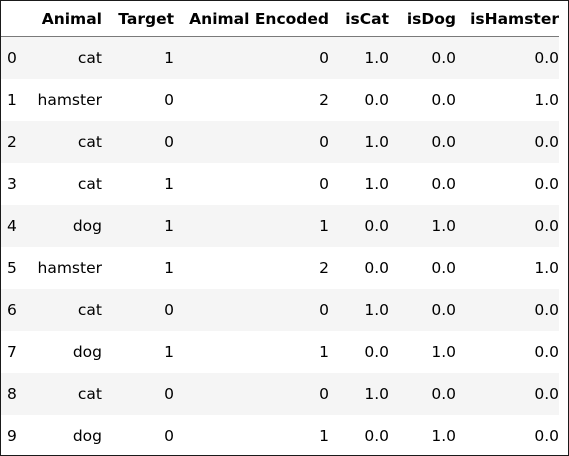 This screenshot has width=569, height=456. Describe the element at coordinates (359, 19) in the screenshot. I see `header-iscat: isCat` at that location.